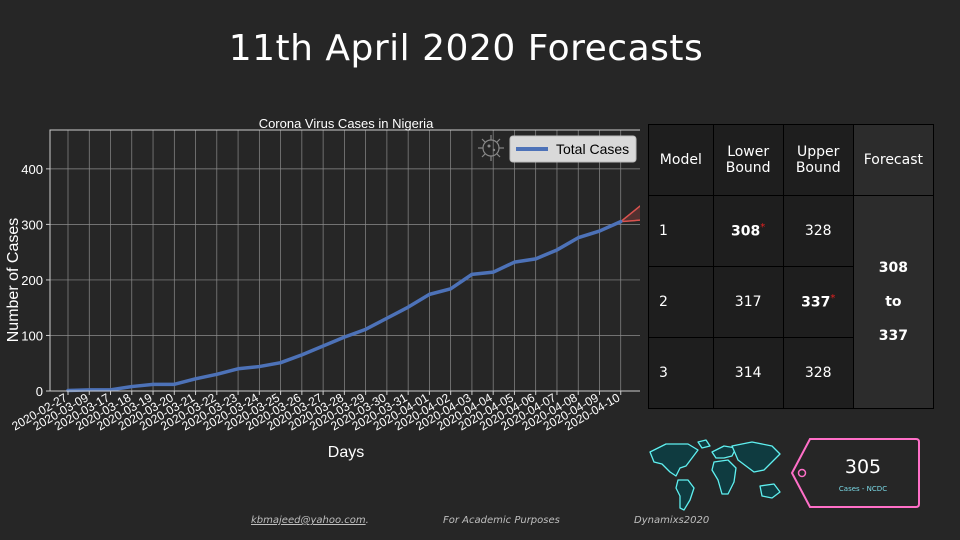 The width and height of the screenshot is (960, 540). I want to click on upper-bound-cell: 337*, so click(818, 302).